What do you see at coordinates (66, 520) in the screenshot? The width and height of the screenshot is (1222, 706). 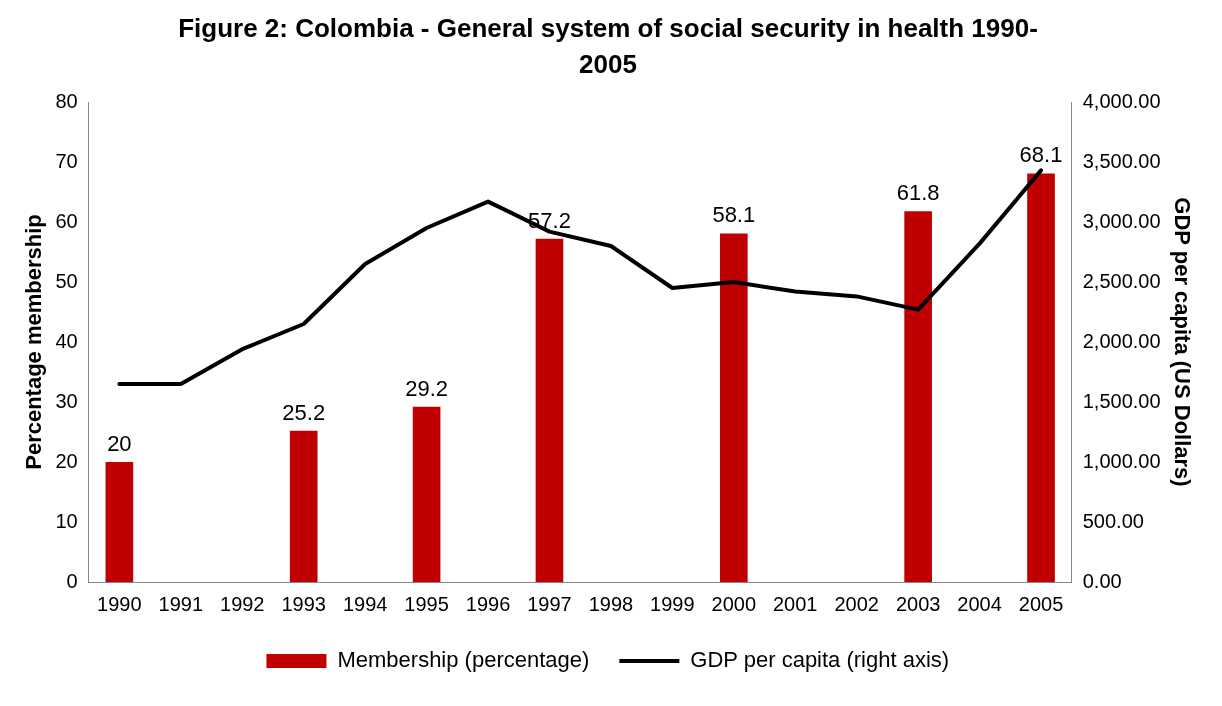 I see `y-tick-label: 10` at bounding box center [66, 520].